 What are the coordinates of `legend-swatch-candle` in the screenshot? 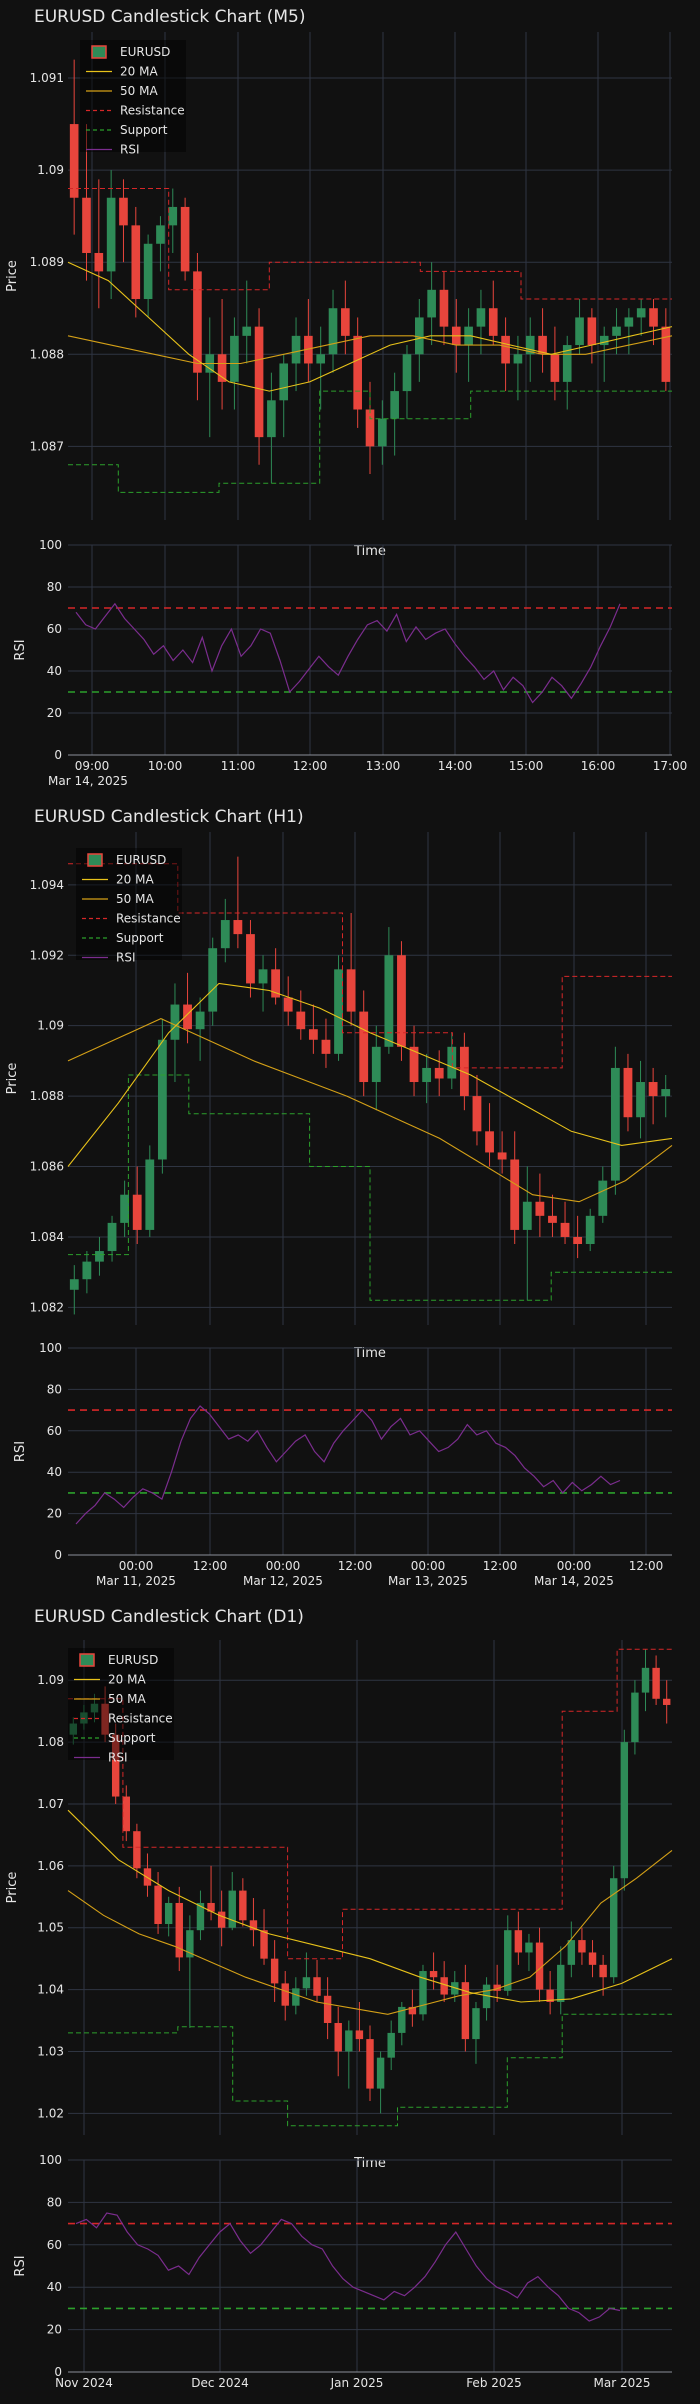 It's located at (99, 52).